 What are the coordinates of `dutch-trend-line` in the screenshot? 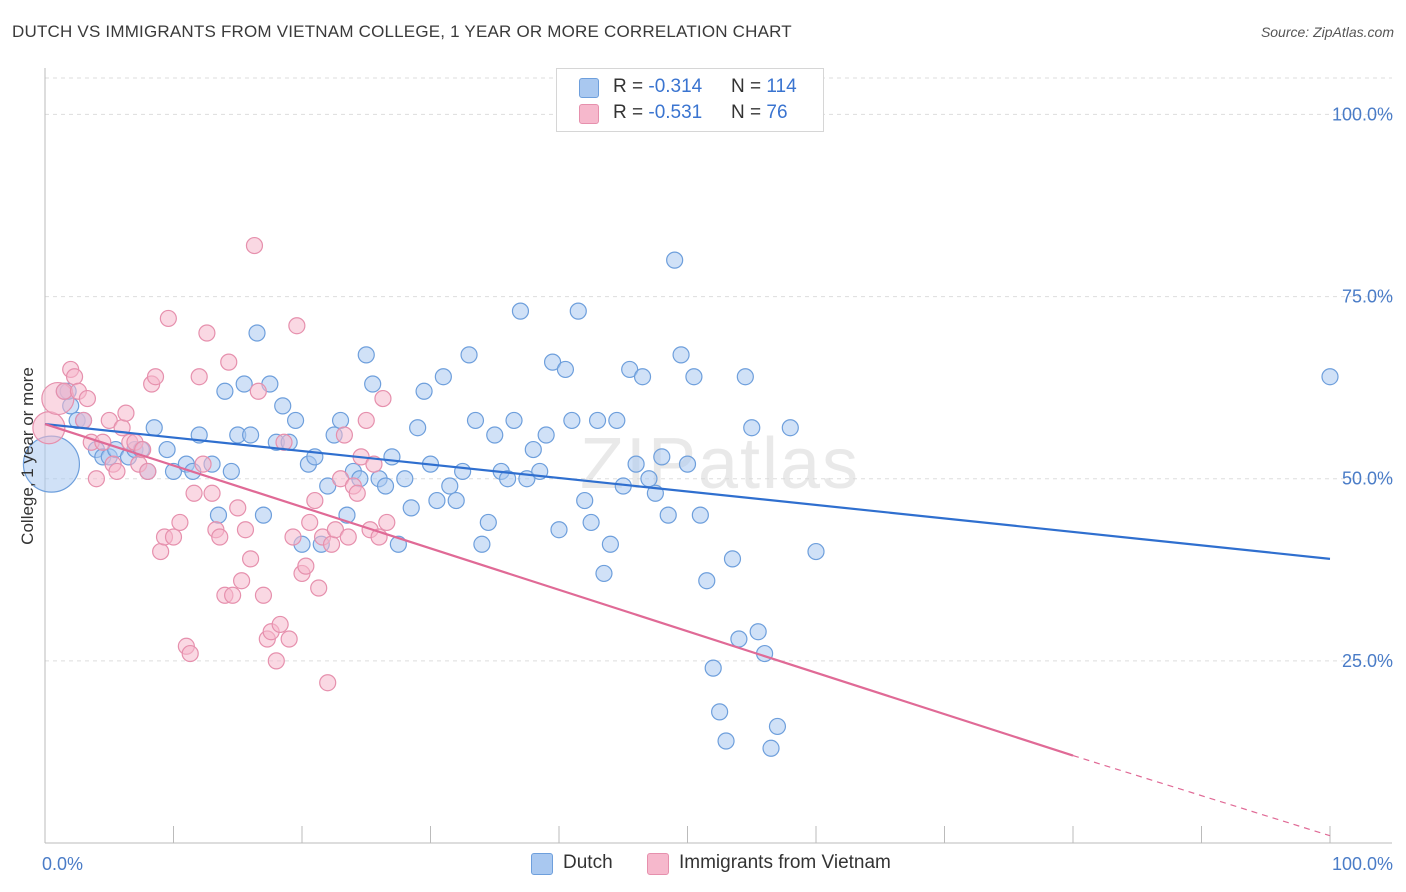 It's located at (687, 491).